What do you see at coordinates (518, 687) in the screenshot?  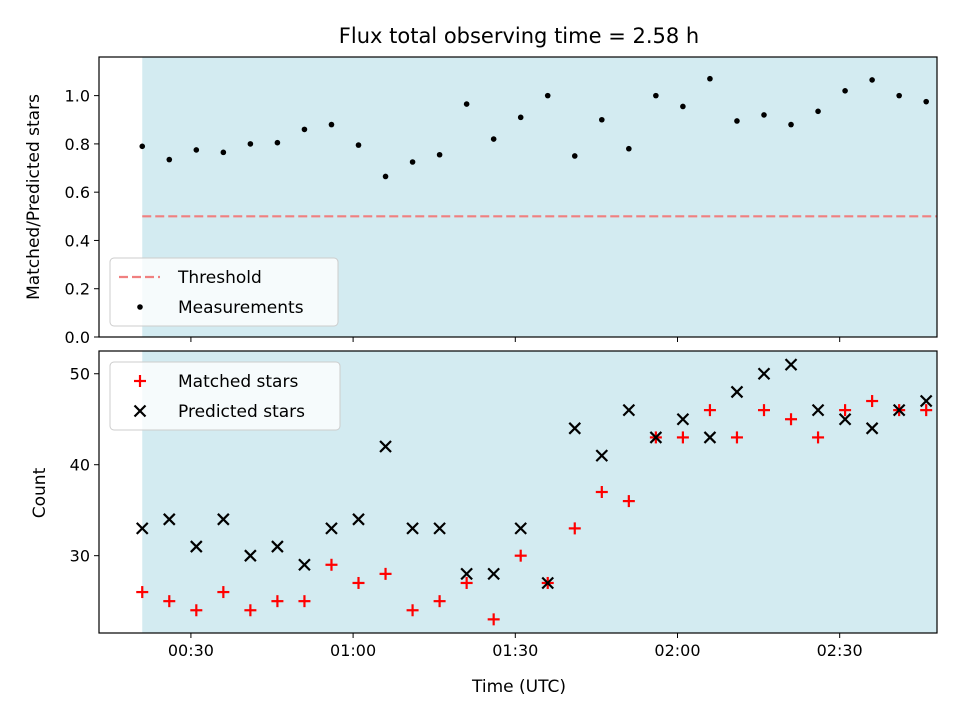 I see `x-axis-label: Time (UTC)` at bounding box center [518, 687].